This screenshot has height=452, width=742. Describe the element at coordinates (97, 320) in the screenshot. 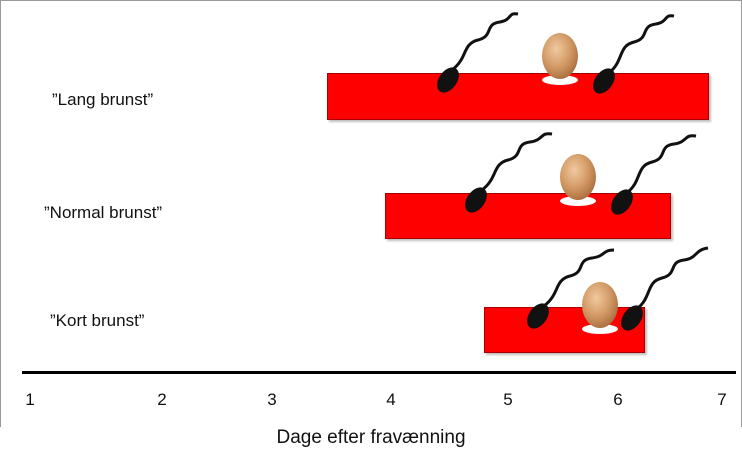

I see `row-label-kort-brunst: ”Kort brunst”` at that location.